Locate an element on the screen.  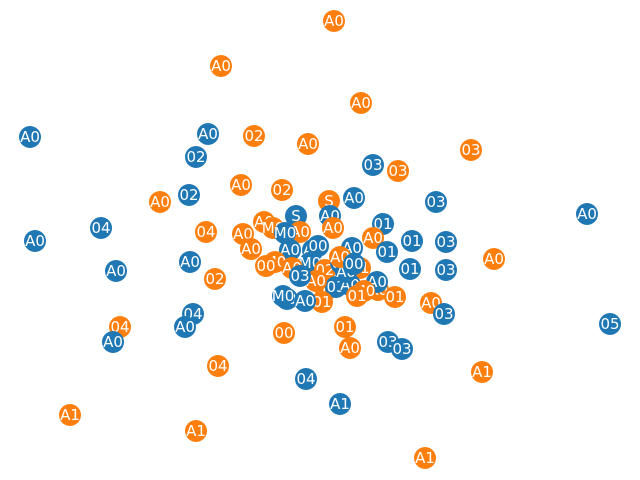
graph-node-orange: 01 is located at coordinates (322, 302).